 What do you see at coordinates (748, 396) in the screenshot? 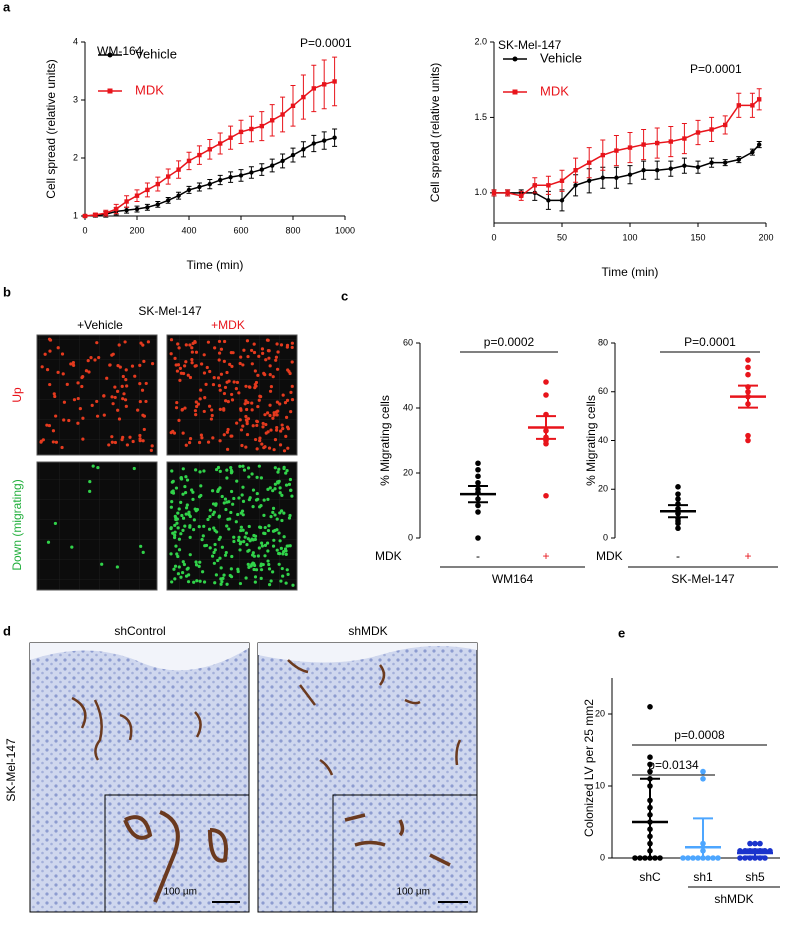
I see `error-bar` at bounding box center [748, 396].